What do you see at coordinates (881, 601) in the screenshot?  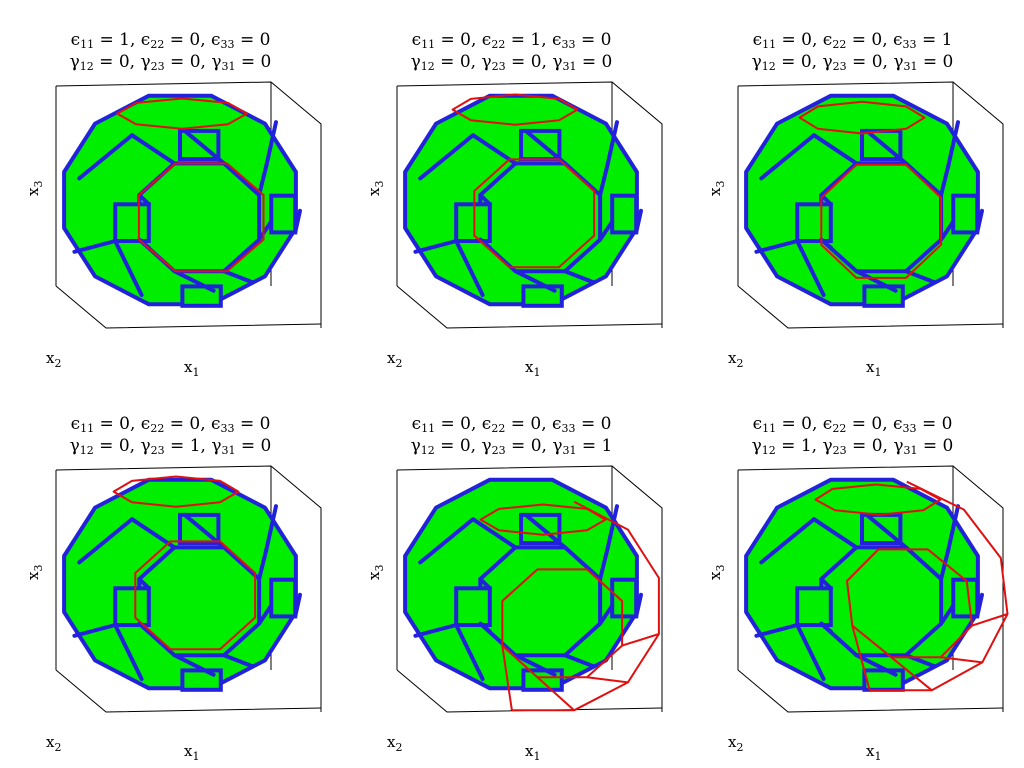 I see `front-octagon-face` at bounding box center [881, 601].